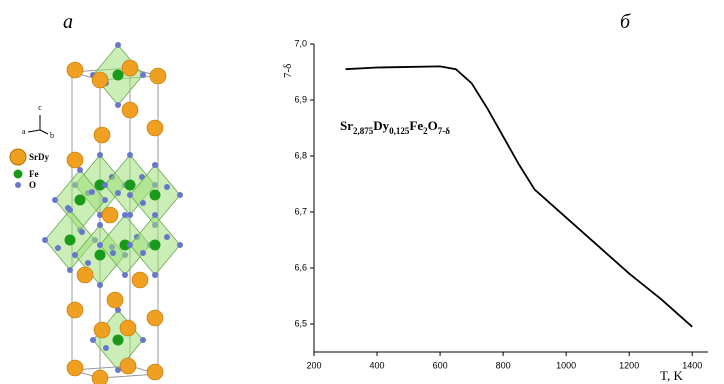 This screenshot has width=724, height=384. Describe the element at coordinates (300, 211) in the screenshot. I see `y-tick-label: 6,7` at that location.